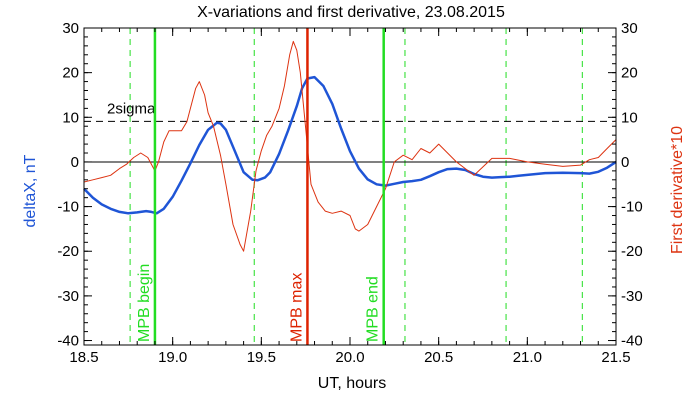  What do you see at coordinates (625, 162) in the screenshot?
I see `y-right-tick-label: 0` at bounding box center [625, 162].